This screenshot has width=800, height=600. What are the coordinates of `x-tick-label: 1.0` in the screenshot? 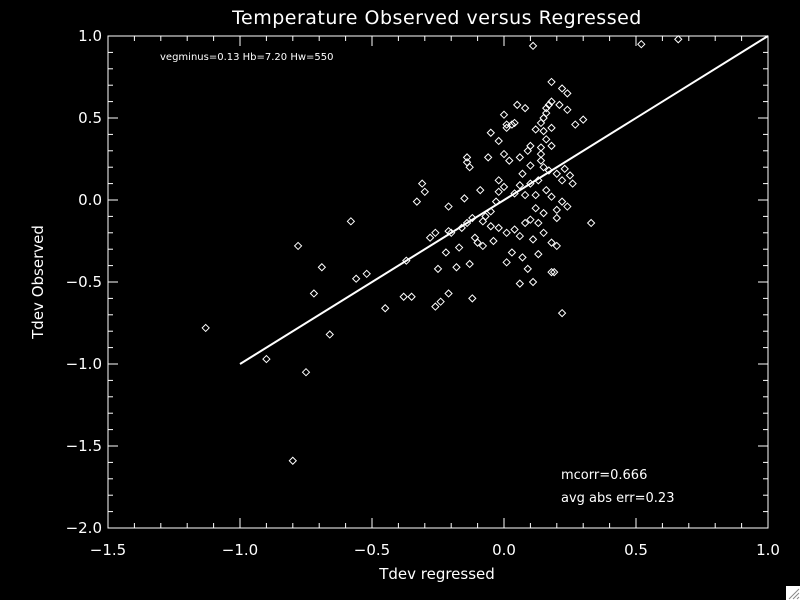 It's located at (768, 550).